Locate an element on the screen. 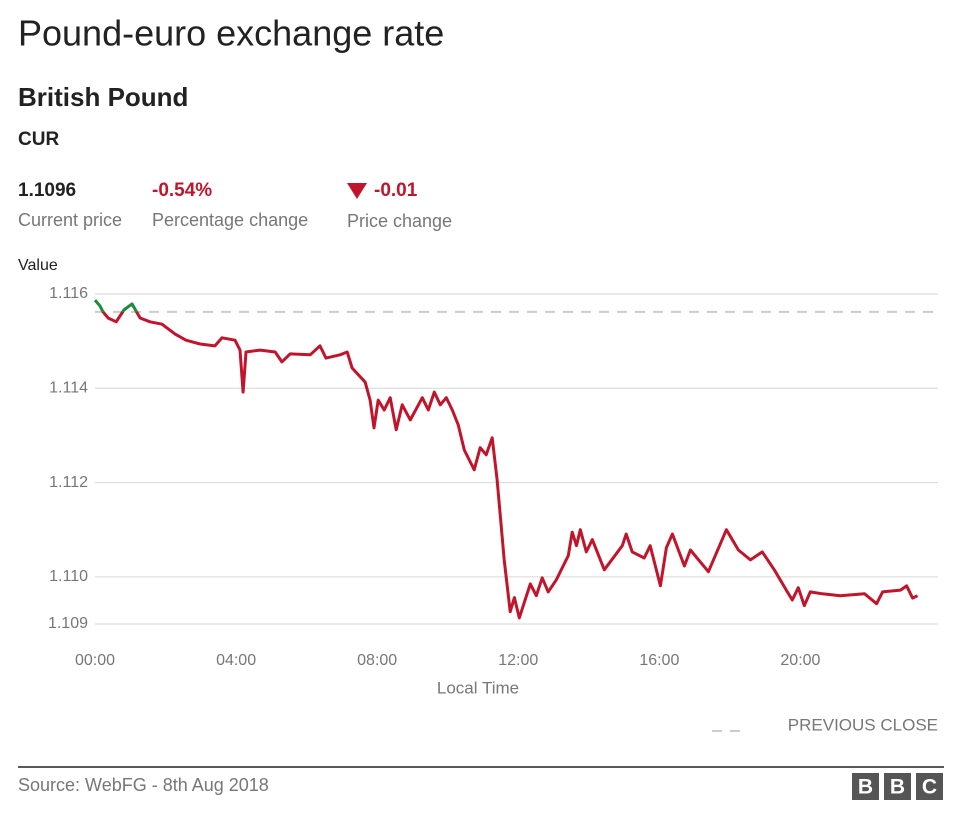 The image size is (976, 832). y-axis-label: Value is located at coordinates (38, 265).